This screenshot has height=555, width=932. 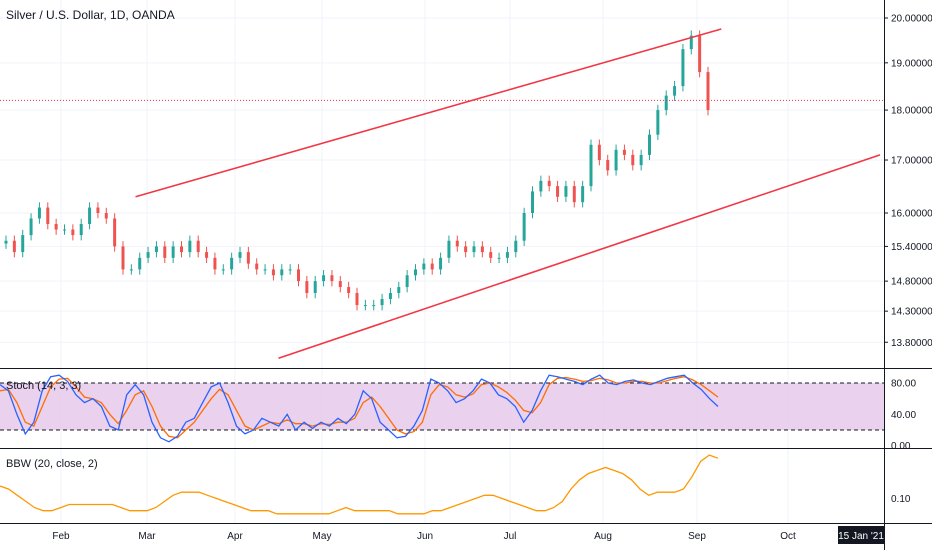 I want to click on time-cursor-label: 15 Jan '21, so click(x=861, y=536).